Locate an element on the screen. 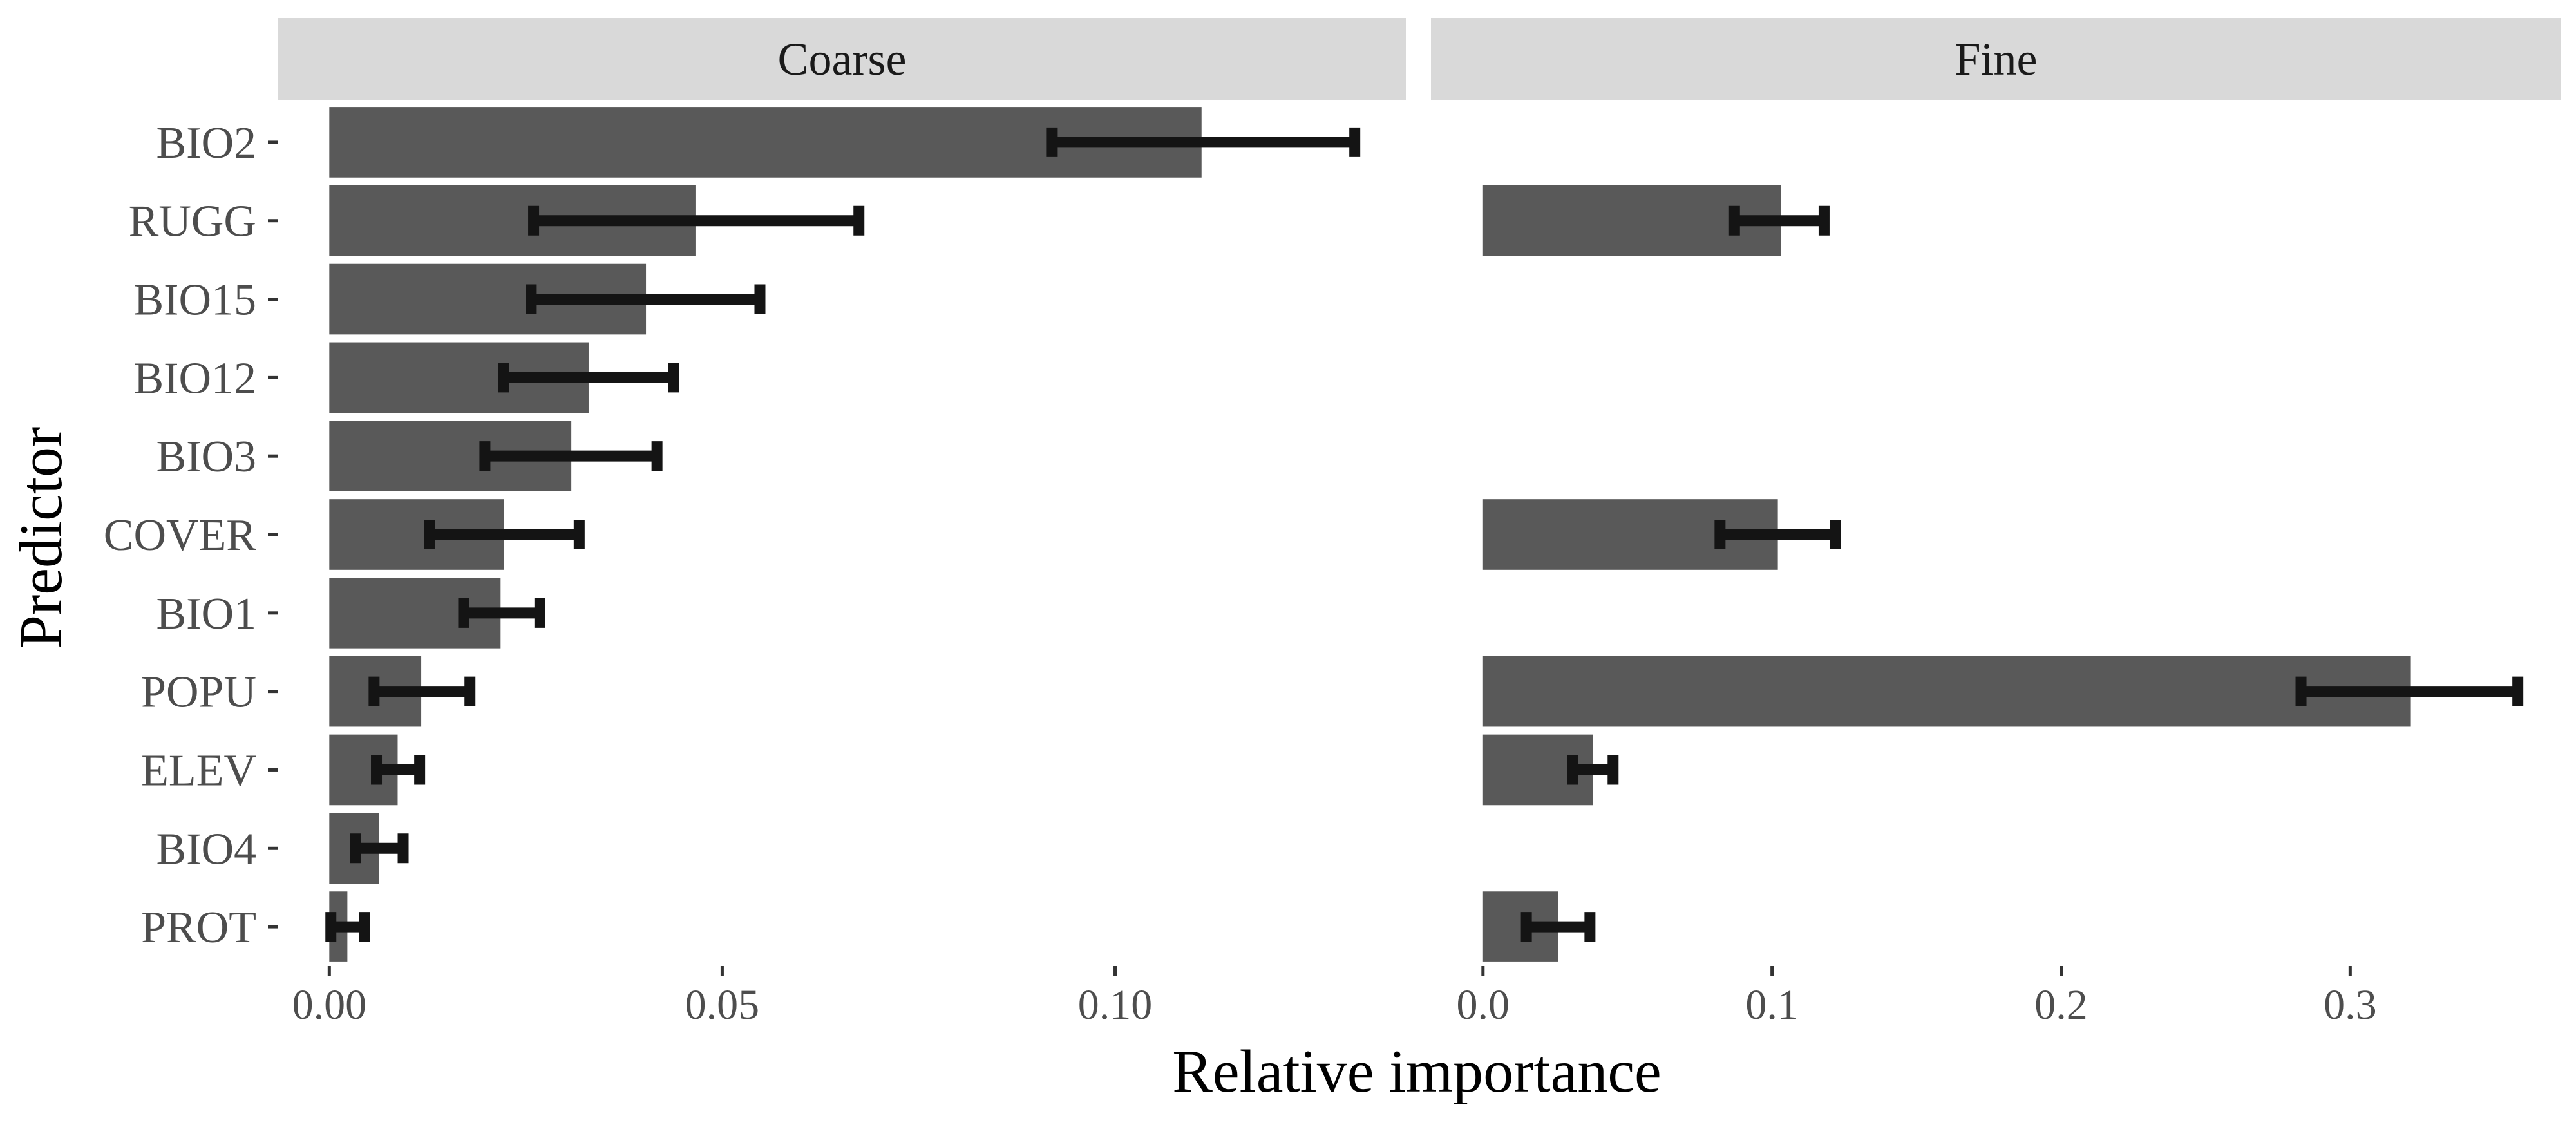 The width and height of the screenshot is (2576, 1127). y-tick-label-bio15: BIO15 is located at coordinates (194, 301).